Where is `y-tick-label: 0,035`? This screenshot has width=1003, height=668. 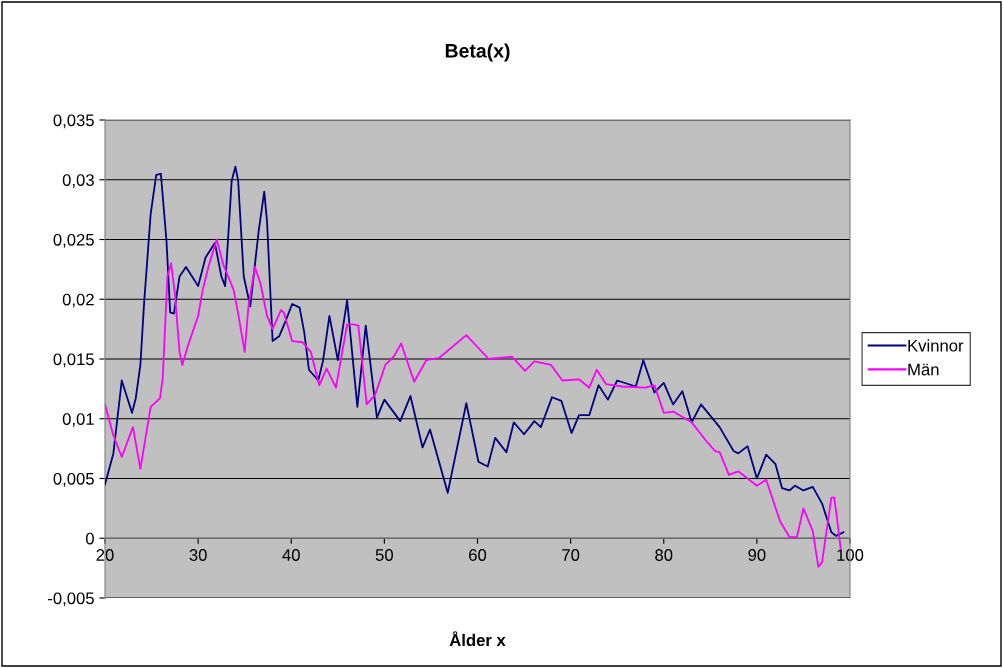
y-tick-label: 0,035 is located at coordinates (73, 121).